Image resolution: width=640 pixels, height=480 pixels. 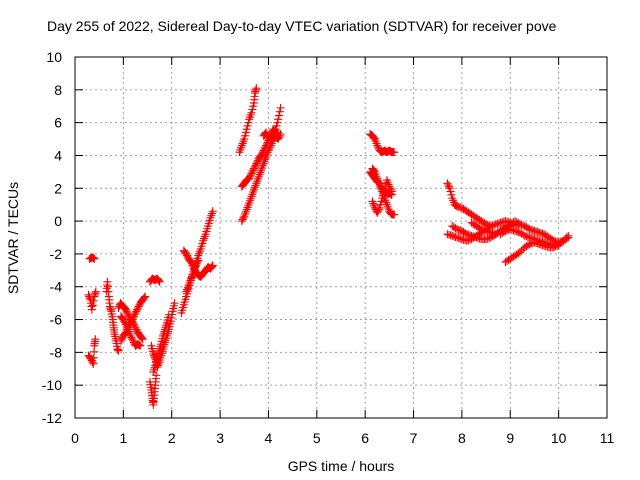 I want to click on x-tick-label: 4, so click(x=269, y=438).